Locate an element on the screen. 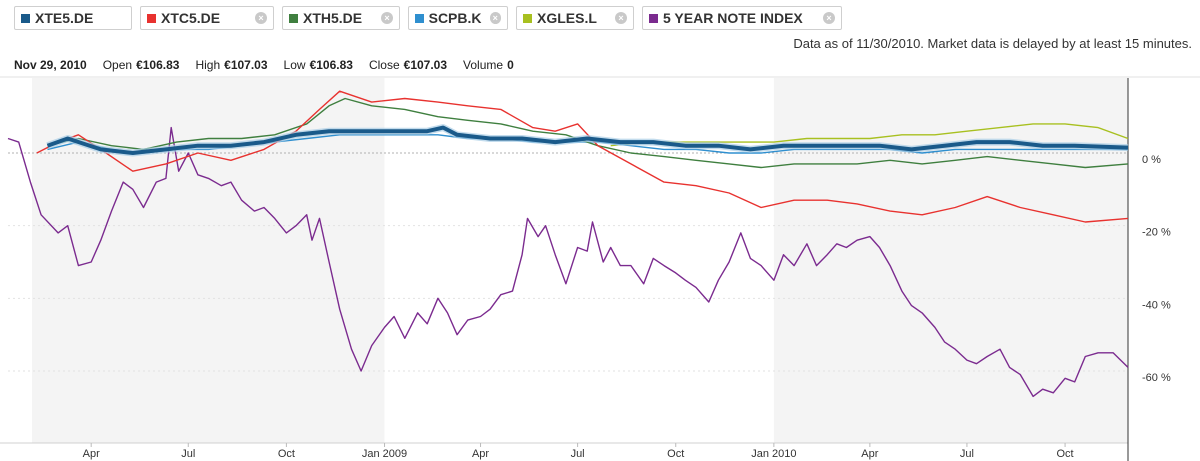 Image resolution: width=1200 pixels, height=461 pixels. legend-label: XGLES.L is located at coordinates (567, 18).